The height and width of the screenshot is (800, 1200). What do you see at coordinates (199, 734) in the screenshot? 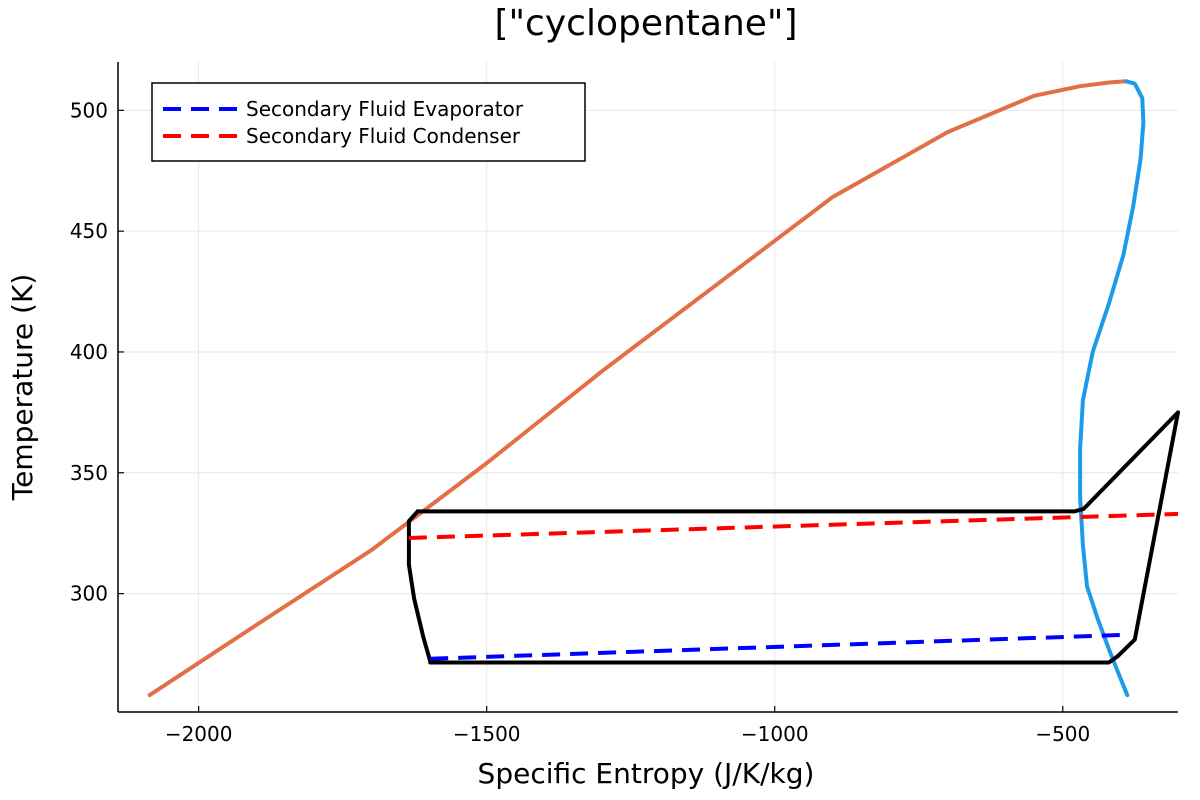
I see `x-tick-label: −2000` at bounding box center [199, 734].